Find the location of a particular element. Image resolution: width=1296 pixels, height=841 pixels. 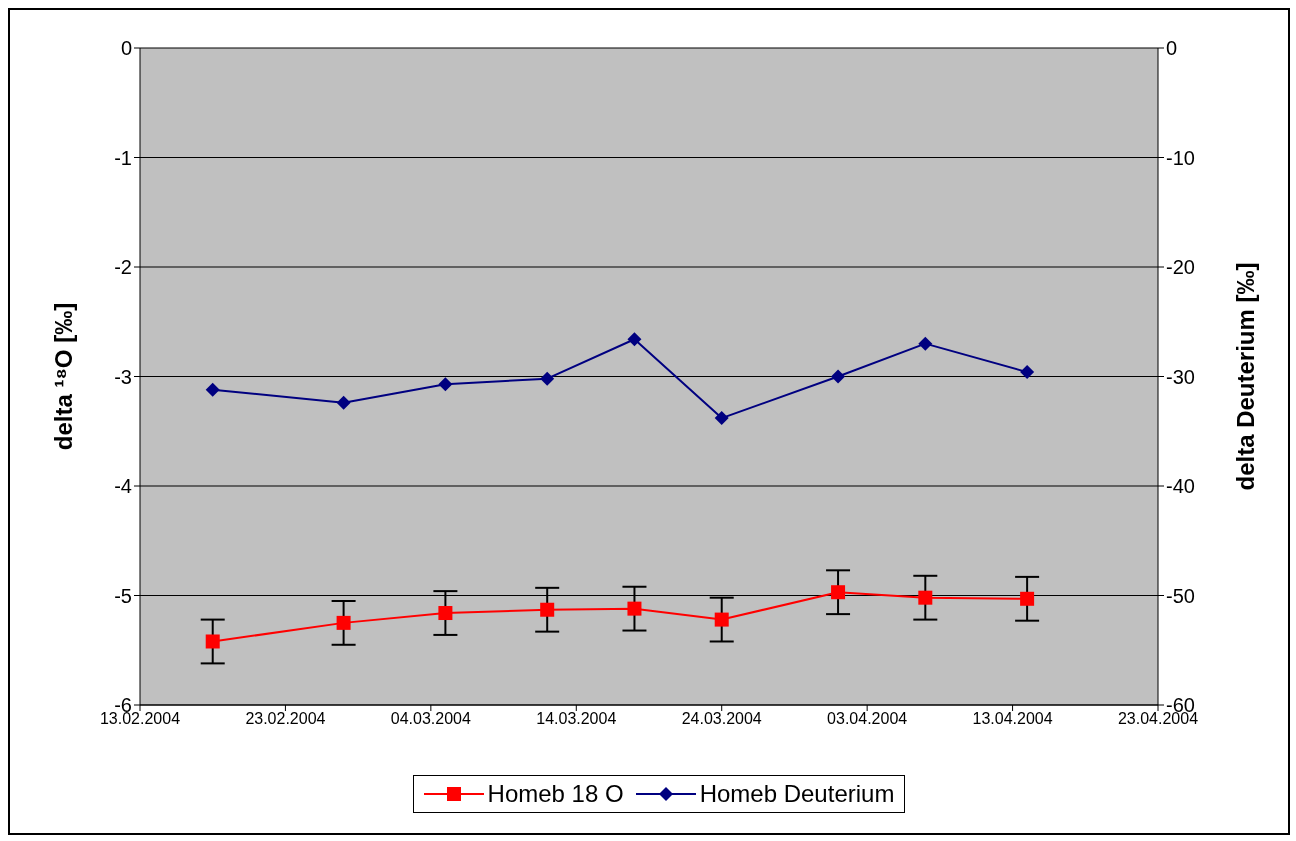

y2-tick-label: -50 is located at coordinates (1180, 595).